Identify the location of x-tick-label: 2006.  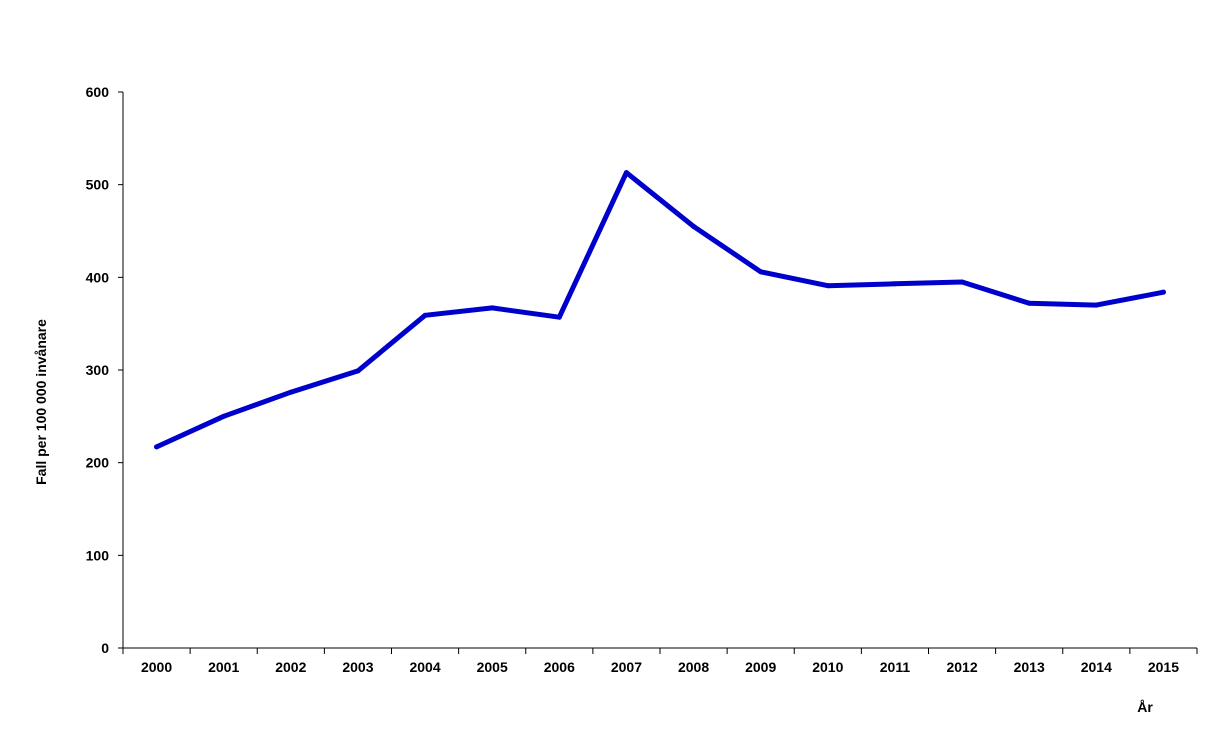
(559, 667).